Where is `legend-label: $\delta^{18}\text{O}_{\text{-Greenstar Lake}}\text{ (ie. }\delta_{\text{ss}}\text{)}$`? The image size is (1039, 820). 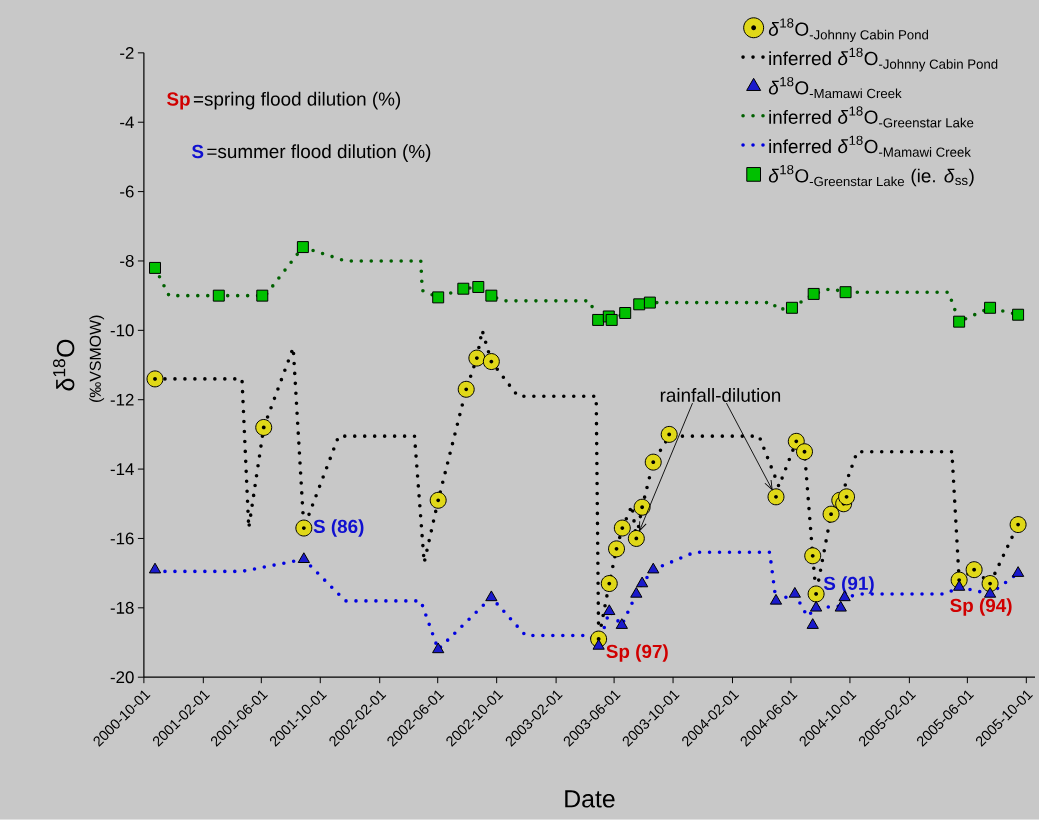
legend-label: $\delta^{18}\text{O}_{\text{-Greenstar Lake}}\text{ (ie. }\delta_{\text{ss}}\text{)}$ is located at coordinates (871, 176).